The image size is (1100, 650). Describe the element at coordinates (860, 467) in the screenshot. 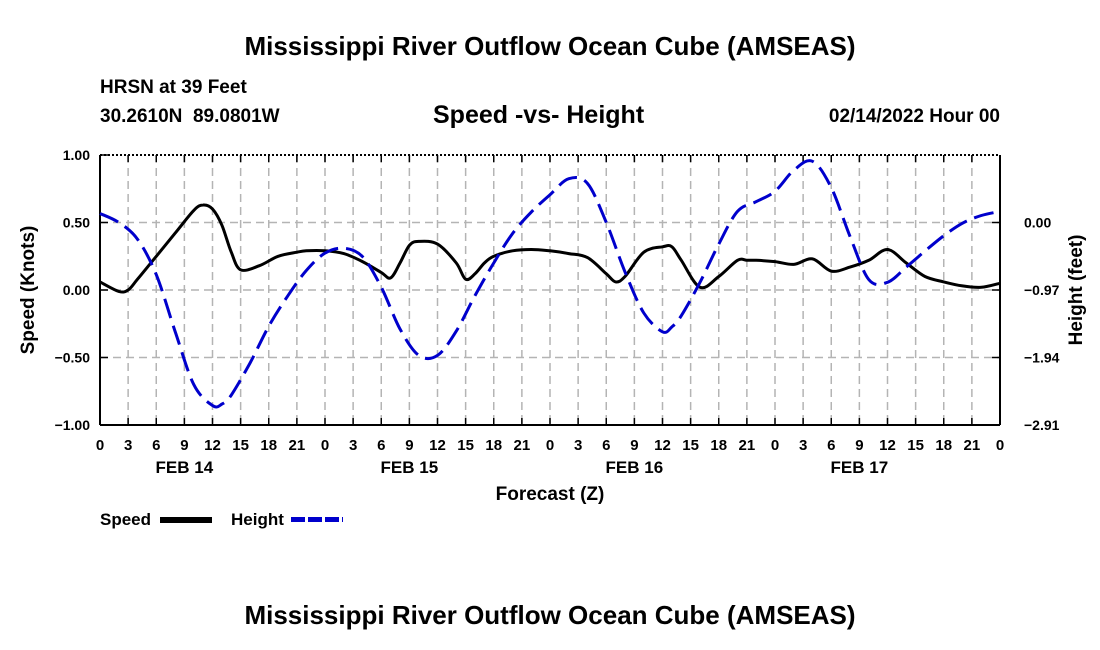

I see `day-label: FEB 17` at that location.